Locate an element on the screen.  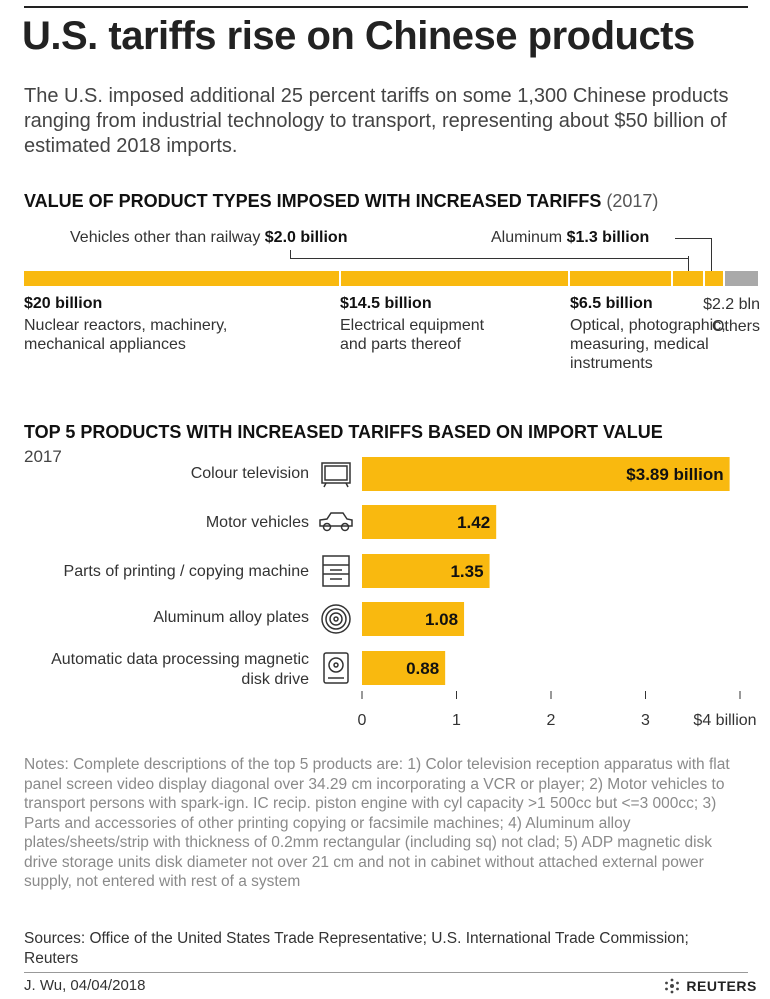
stacked-segment-electrical is located at coordinates (454, 278).